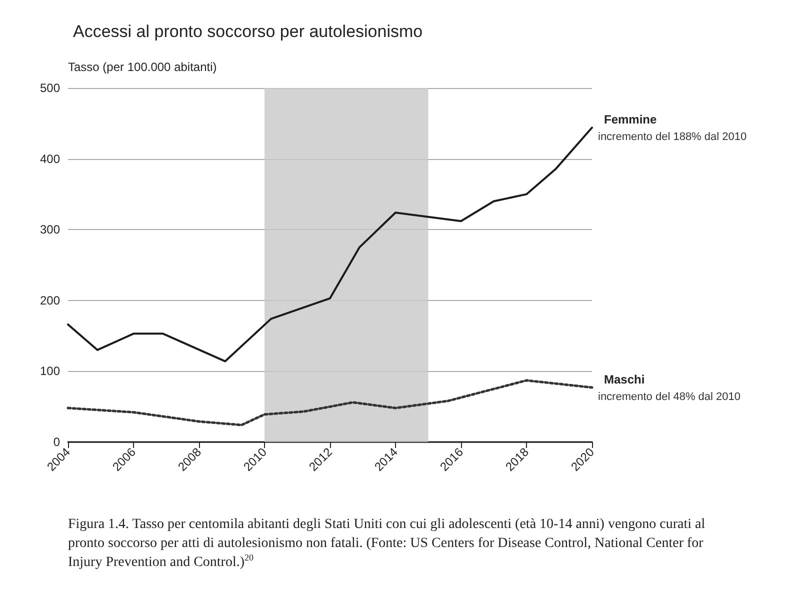  Describe the element at coordinates (50, 88) in the screenshot. I see `y-tick-label: 500` at that location.